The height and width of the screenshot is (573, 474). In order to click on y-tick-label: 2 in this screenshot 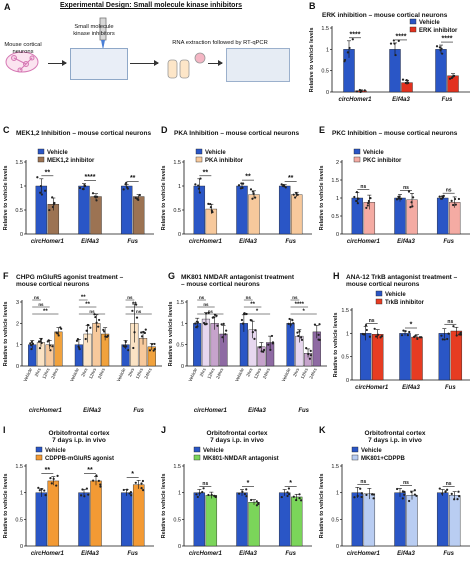, I will do `click(337, 163)`.